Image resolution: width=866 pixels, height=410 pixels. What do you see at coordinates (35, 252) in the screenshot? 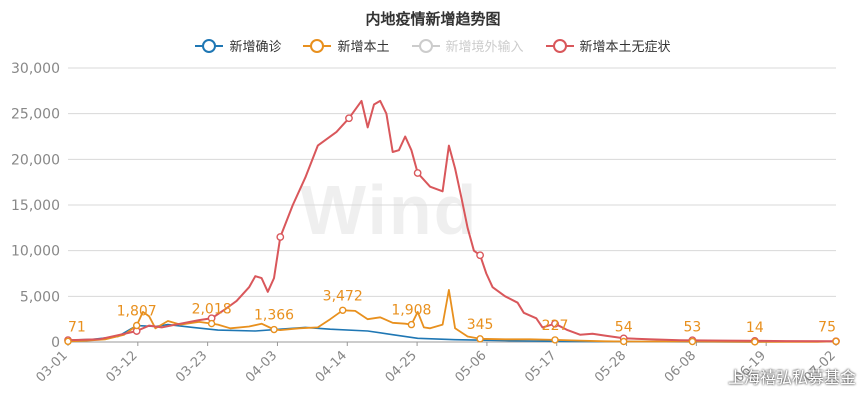
I see `y-tick-label: 10,000` at bounding box center [35, 252].